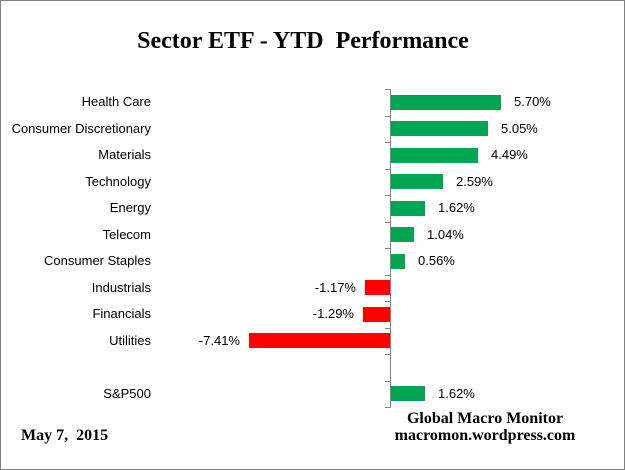 The image size is (625, 470). I want to click on category-label: Health Care, so click(116, 101).